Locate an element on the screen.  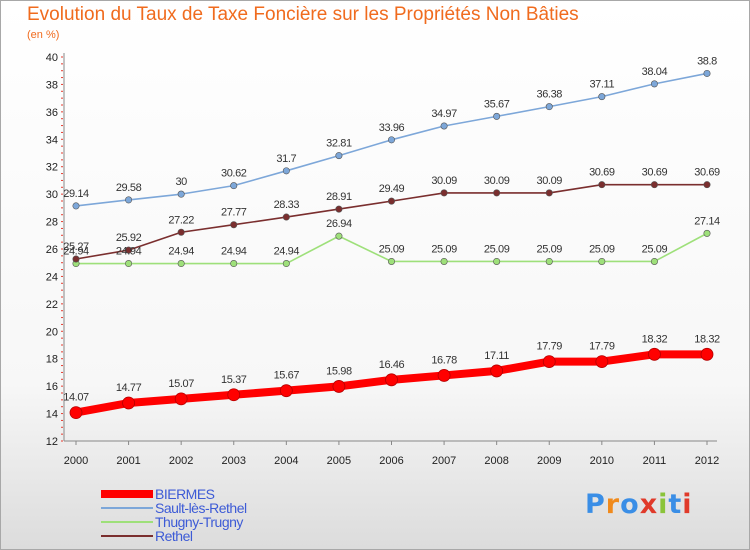
data-label: 30.62 is located at coordinates (234, 174).